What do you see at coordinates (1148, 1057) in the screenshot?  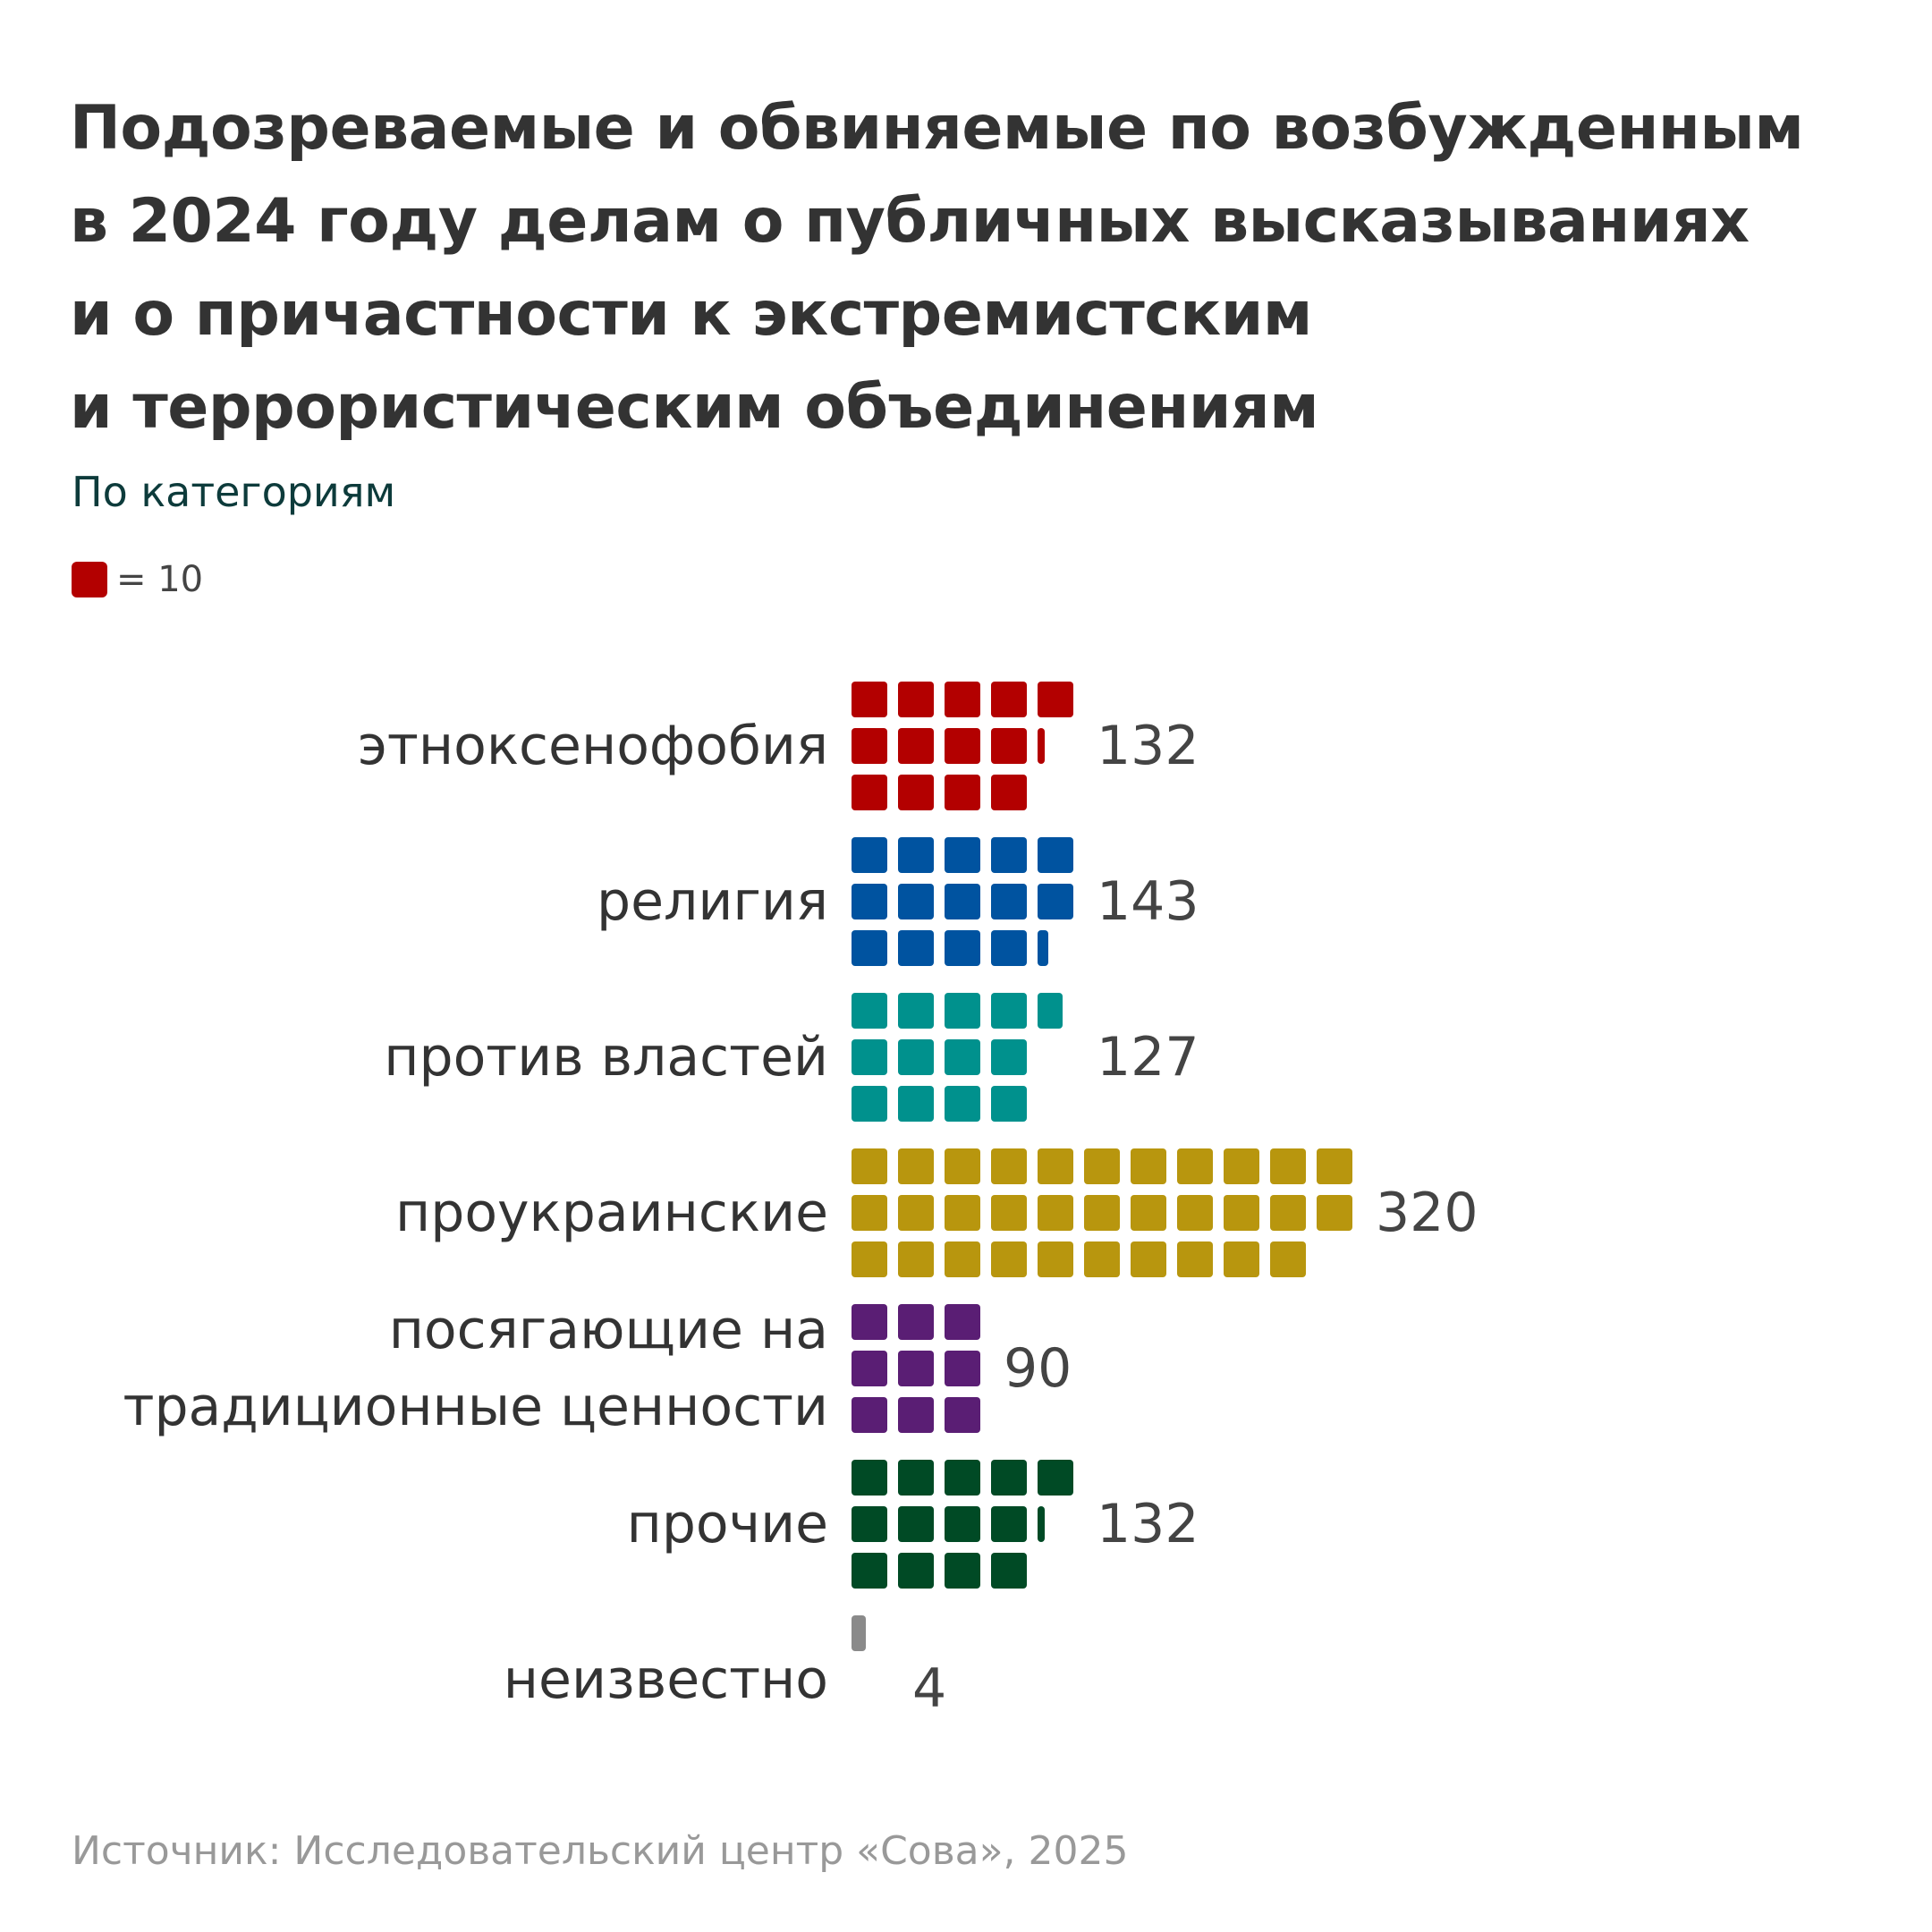 I see `value-label: 127` at bounding box center [1148, 1057].